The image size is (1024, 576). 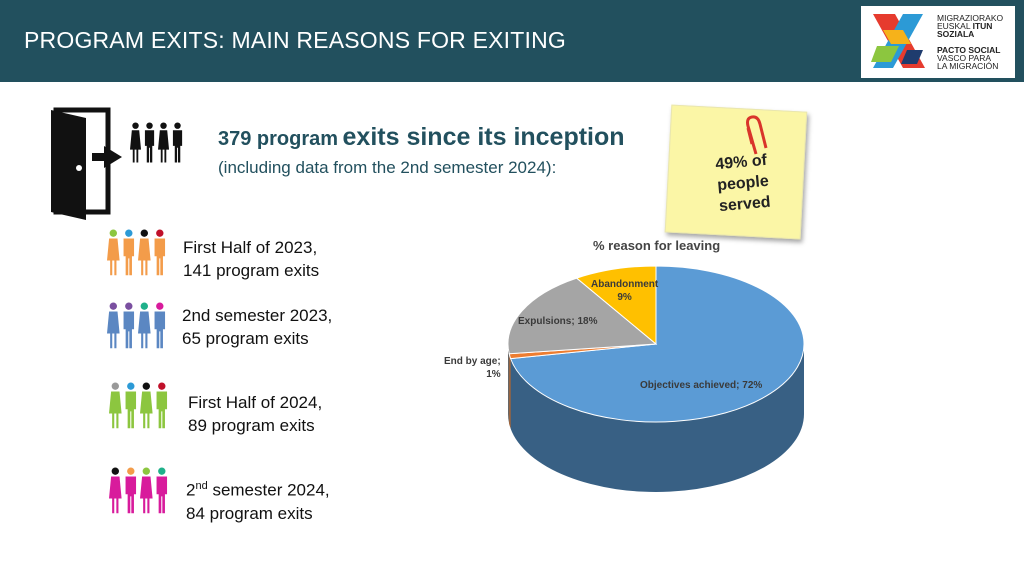 I want to click on headline: 379 program exits since its inception, so click(x=421, y=137).